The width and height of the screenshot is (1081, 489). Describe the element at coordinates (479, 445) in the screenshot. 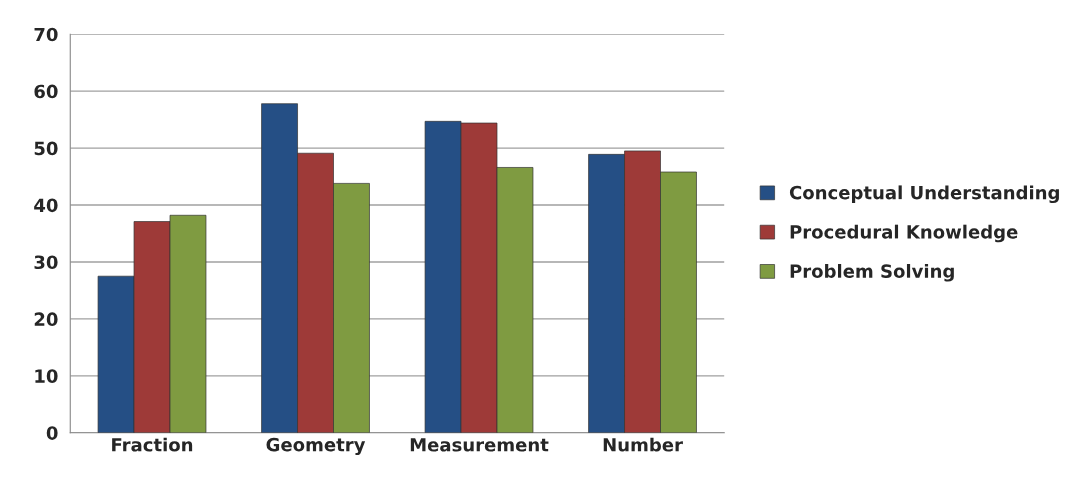

I see `x-tick-label: Measurement` at that location.